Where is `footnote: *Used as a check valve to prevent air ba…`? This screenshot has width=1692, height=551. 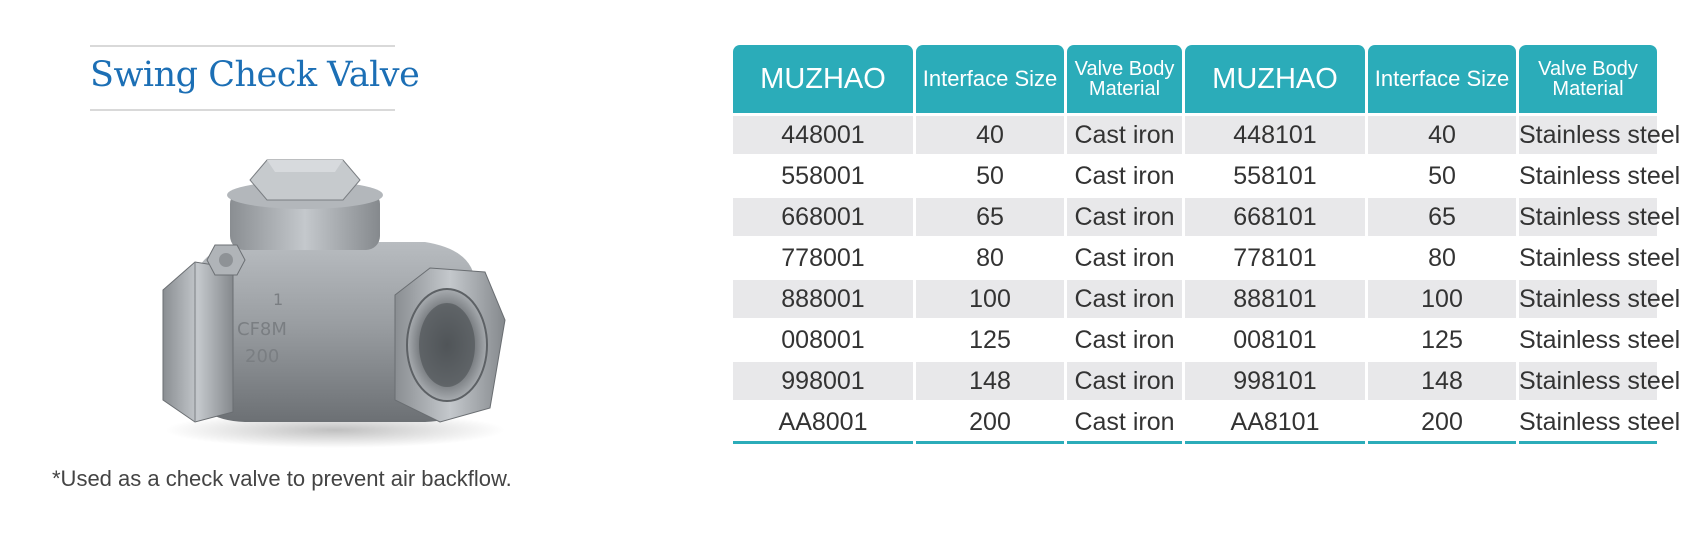
footnote: *Used as a check valve to prevent air ba… is located at coordinates (282, 478).